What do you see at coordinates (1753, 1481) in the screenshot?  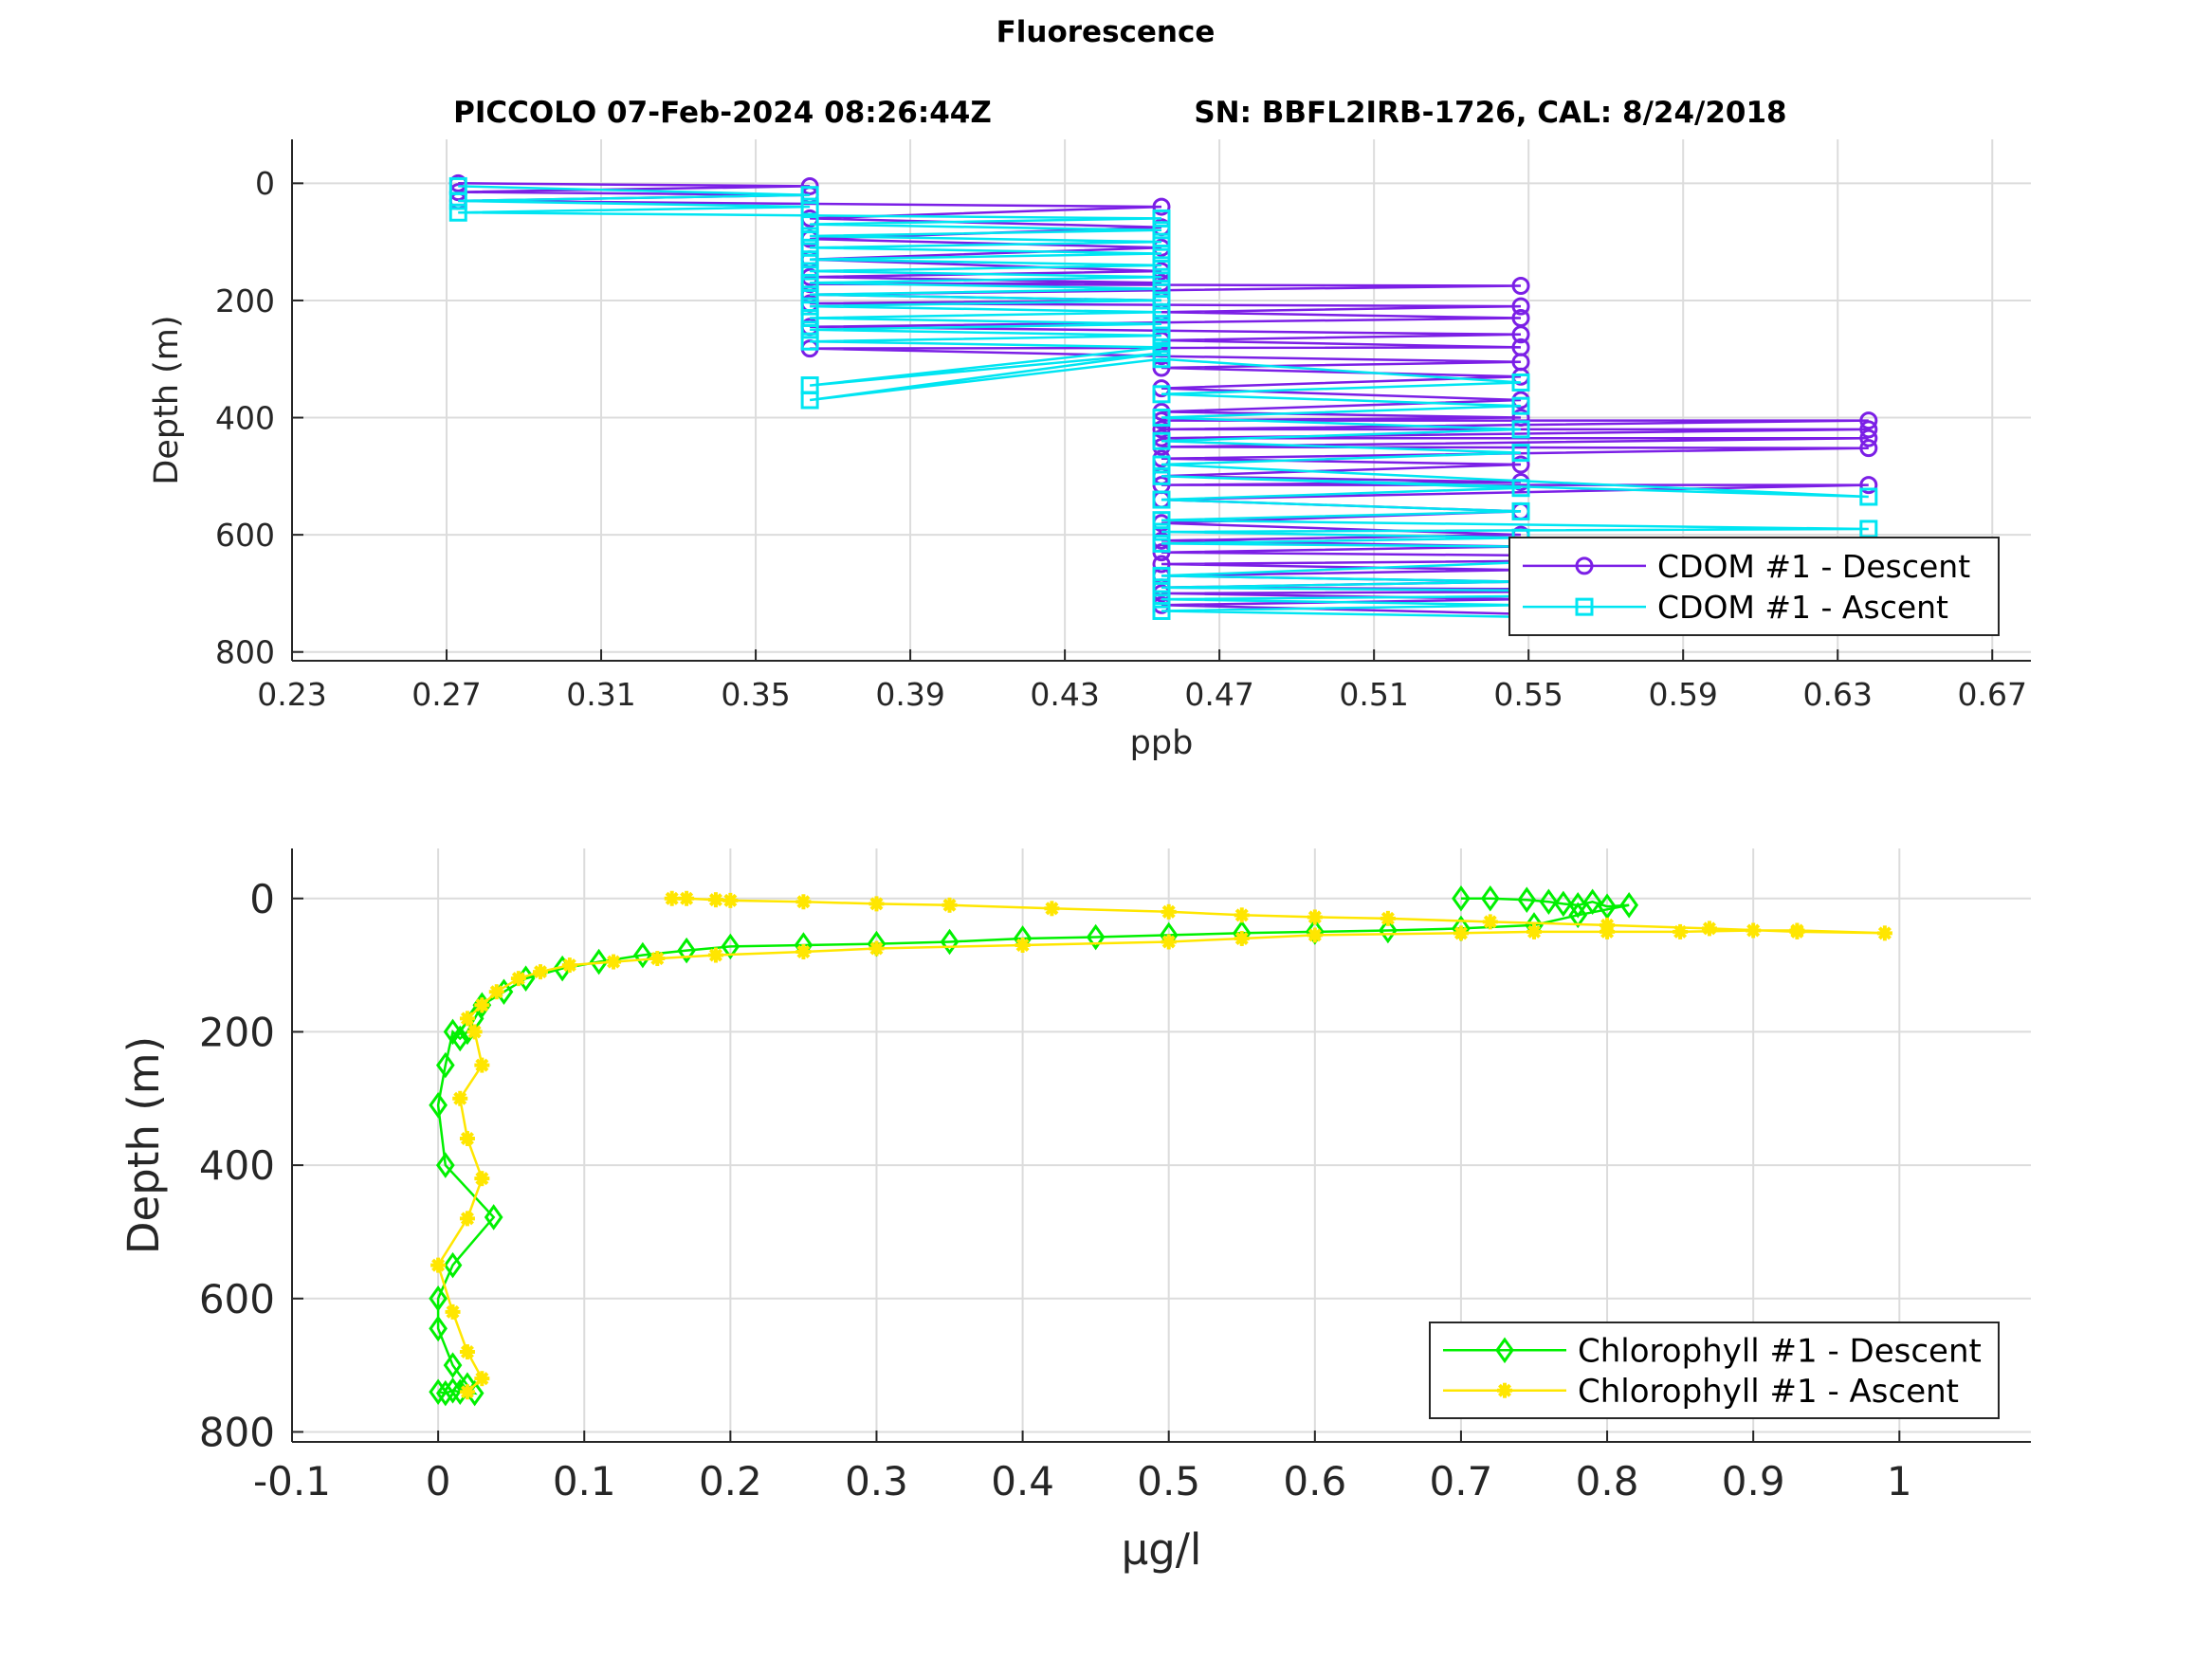 I see `x-tick-label: 0.9` at bounding box center [1753, 1481].